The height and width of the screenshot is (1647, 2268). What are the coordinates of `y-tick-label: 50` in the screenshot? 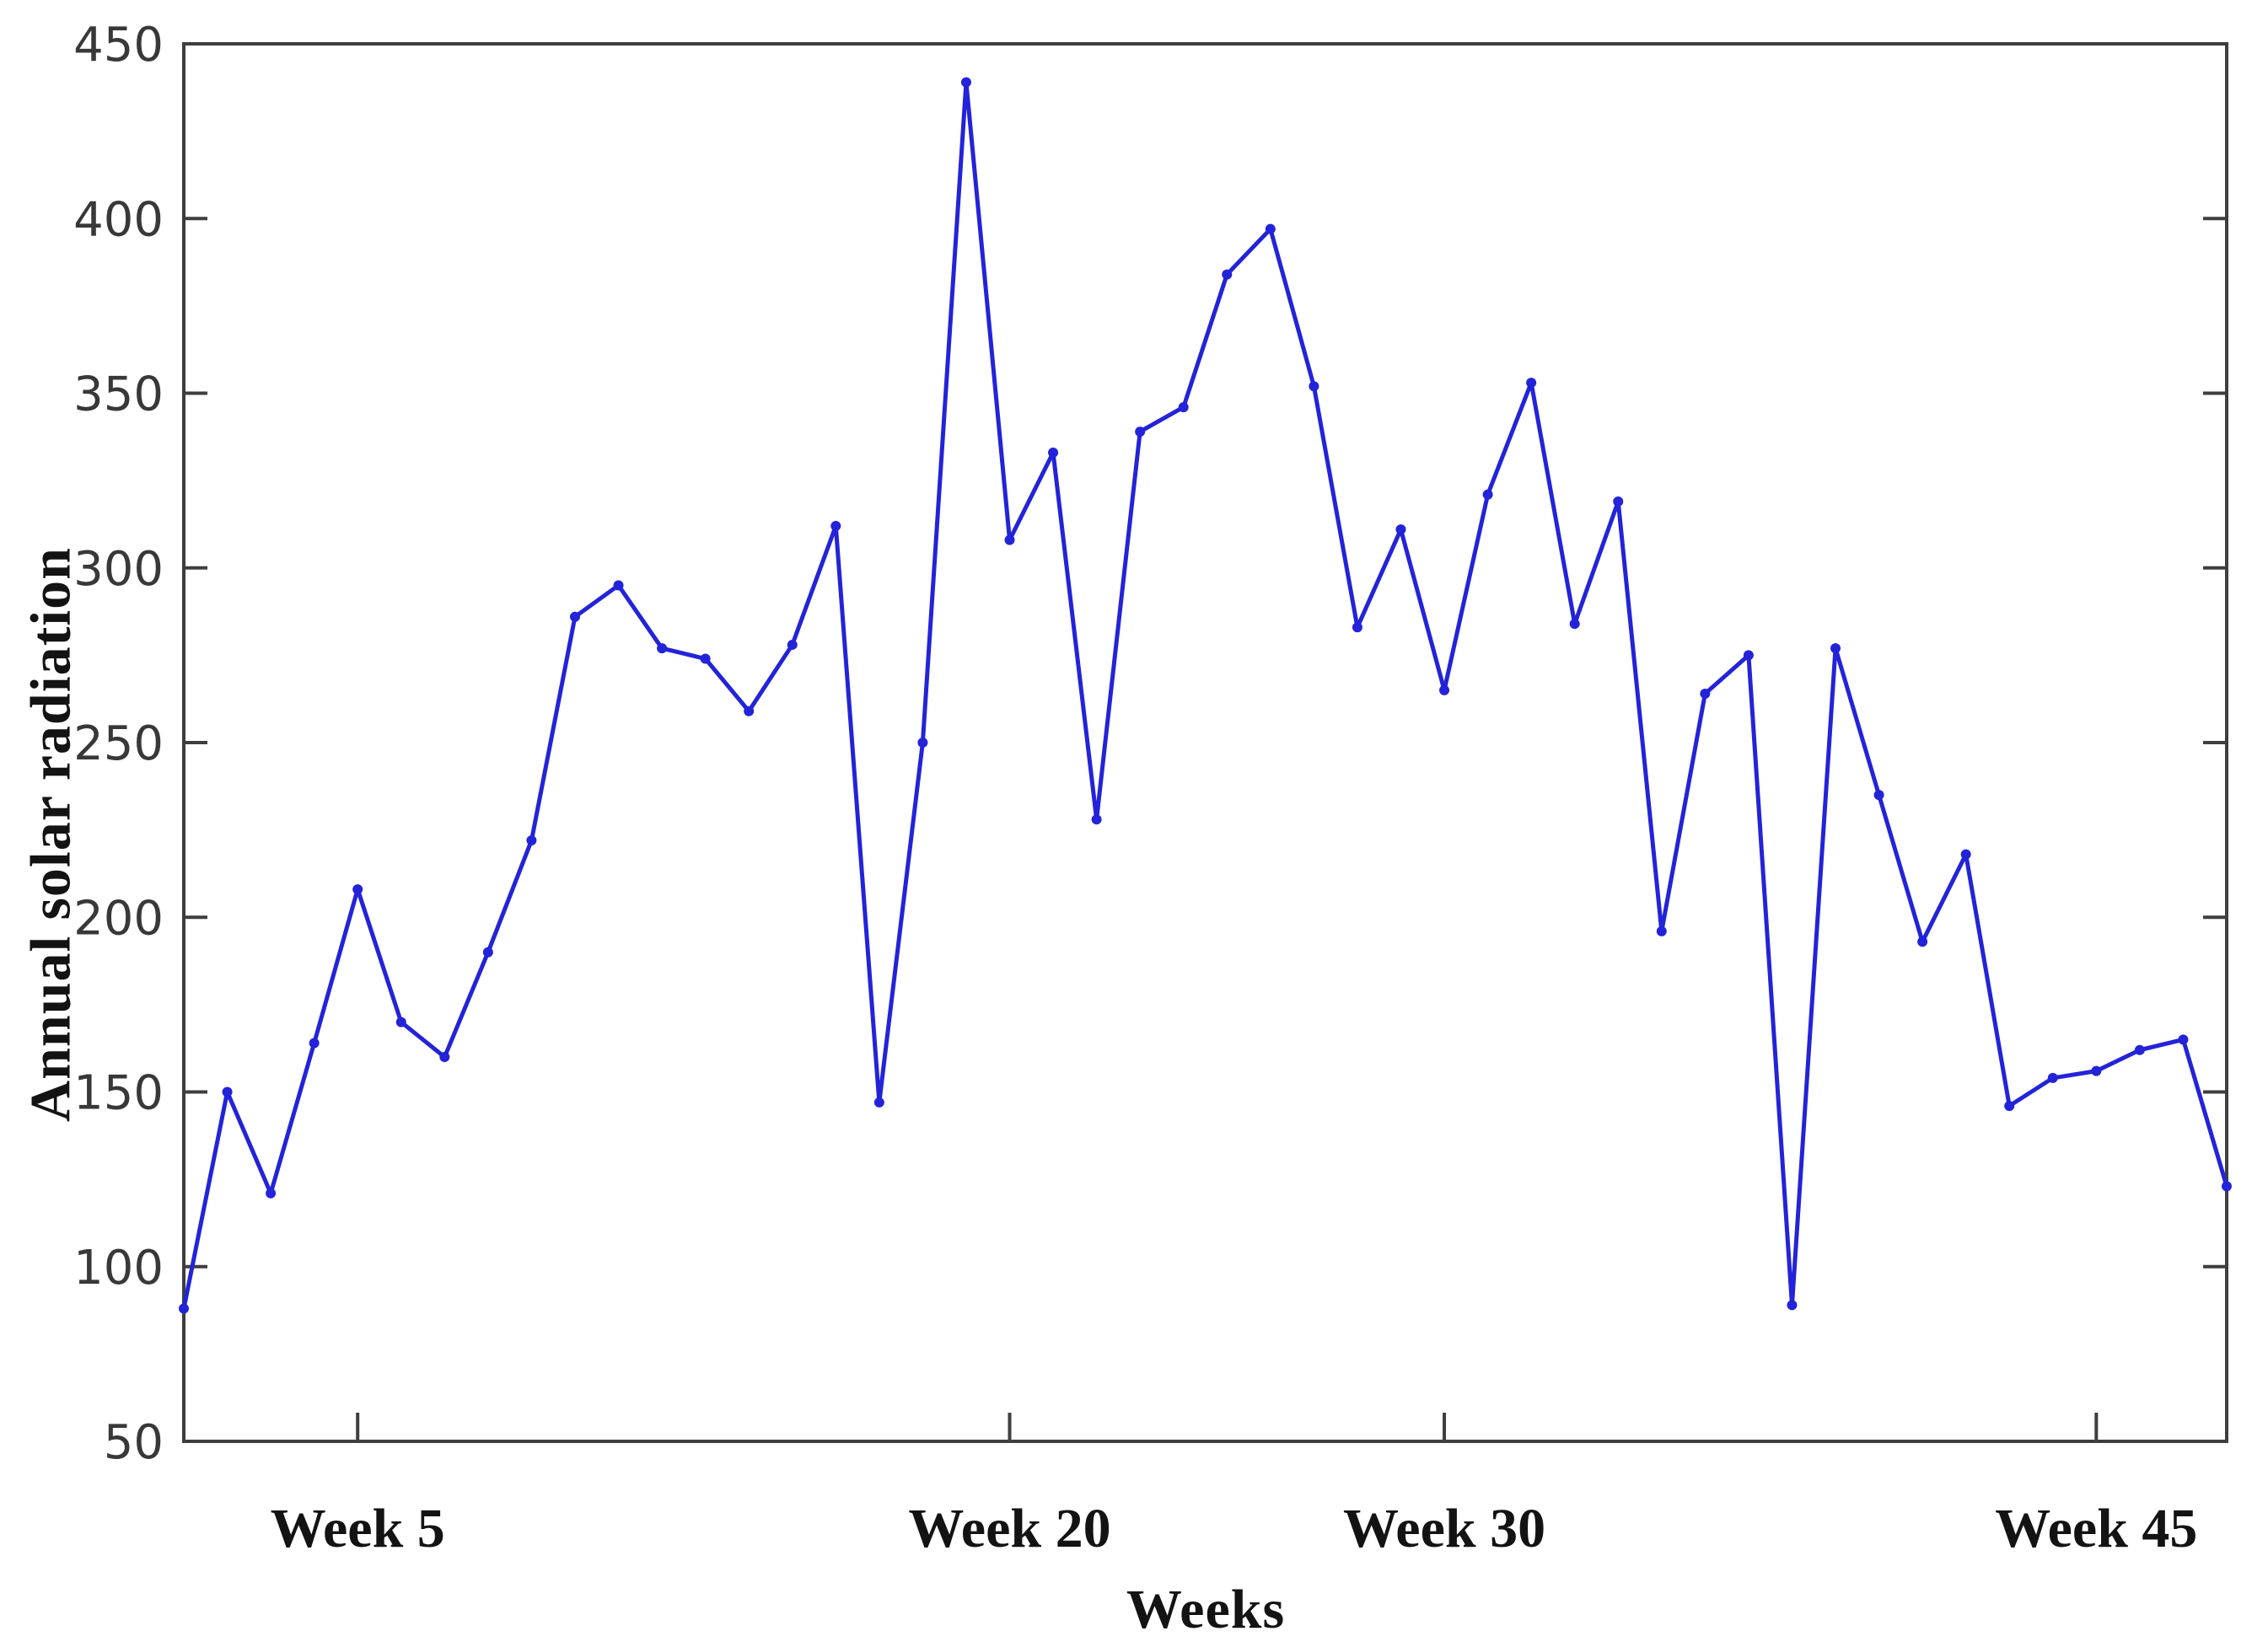 It's located at (134, 1442).